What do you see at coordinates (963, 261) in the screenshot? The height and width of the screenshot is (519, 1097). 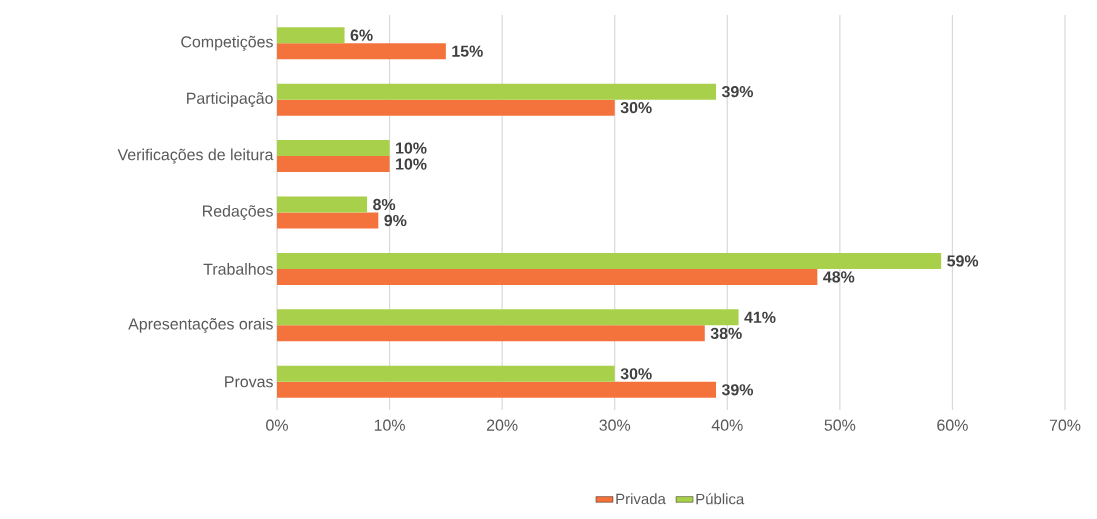 I see `data-label: 59%` at bounding box center [963, 261].